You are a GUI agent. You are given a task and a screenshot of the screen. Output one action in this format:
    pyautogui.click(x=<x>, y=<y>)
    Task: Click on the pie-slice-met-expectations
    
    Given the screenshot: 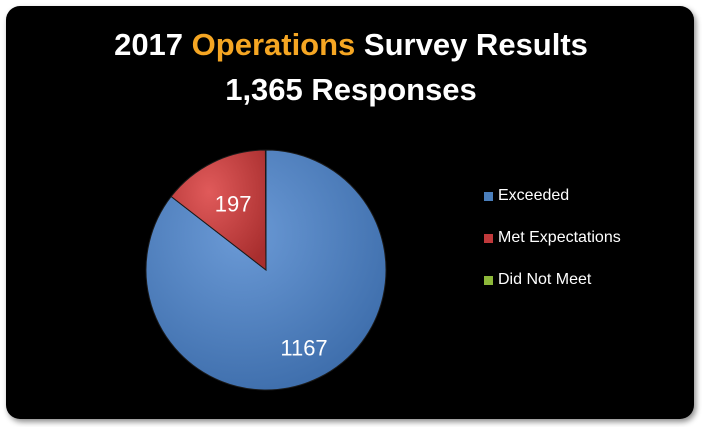 What is the action you would take?
    pyautogui.click(x=218, y=210)
    